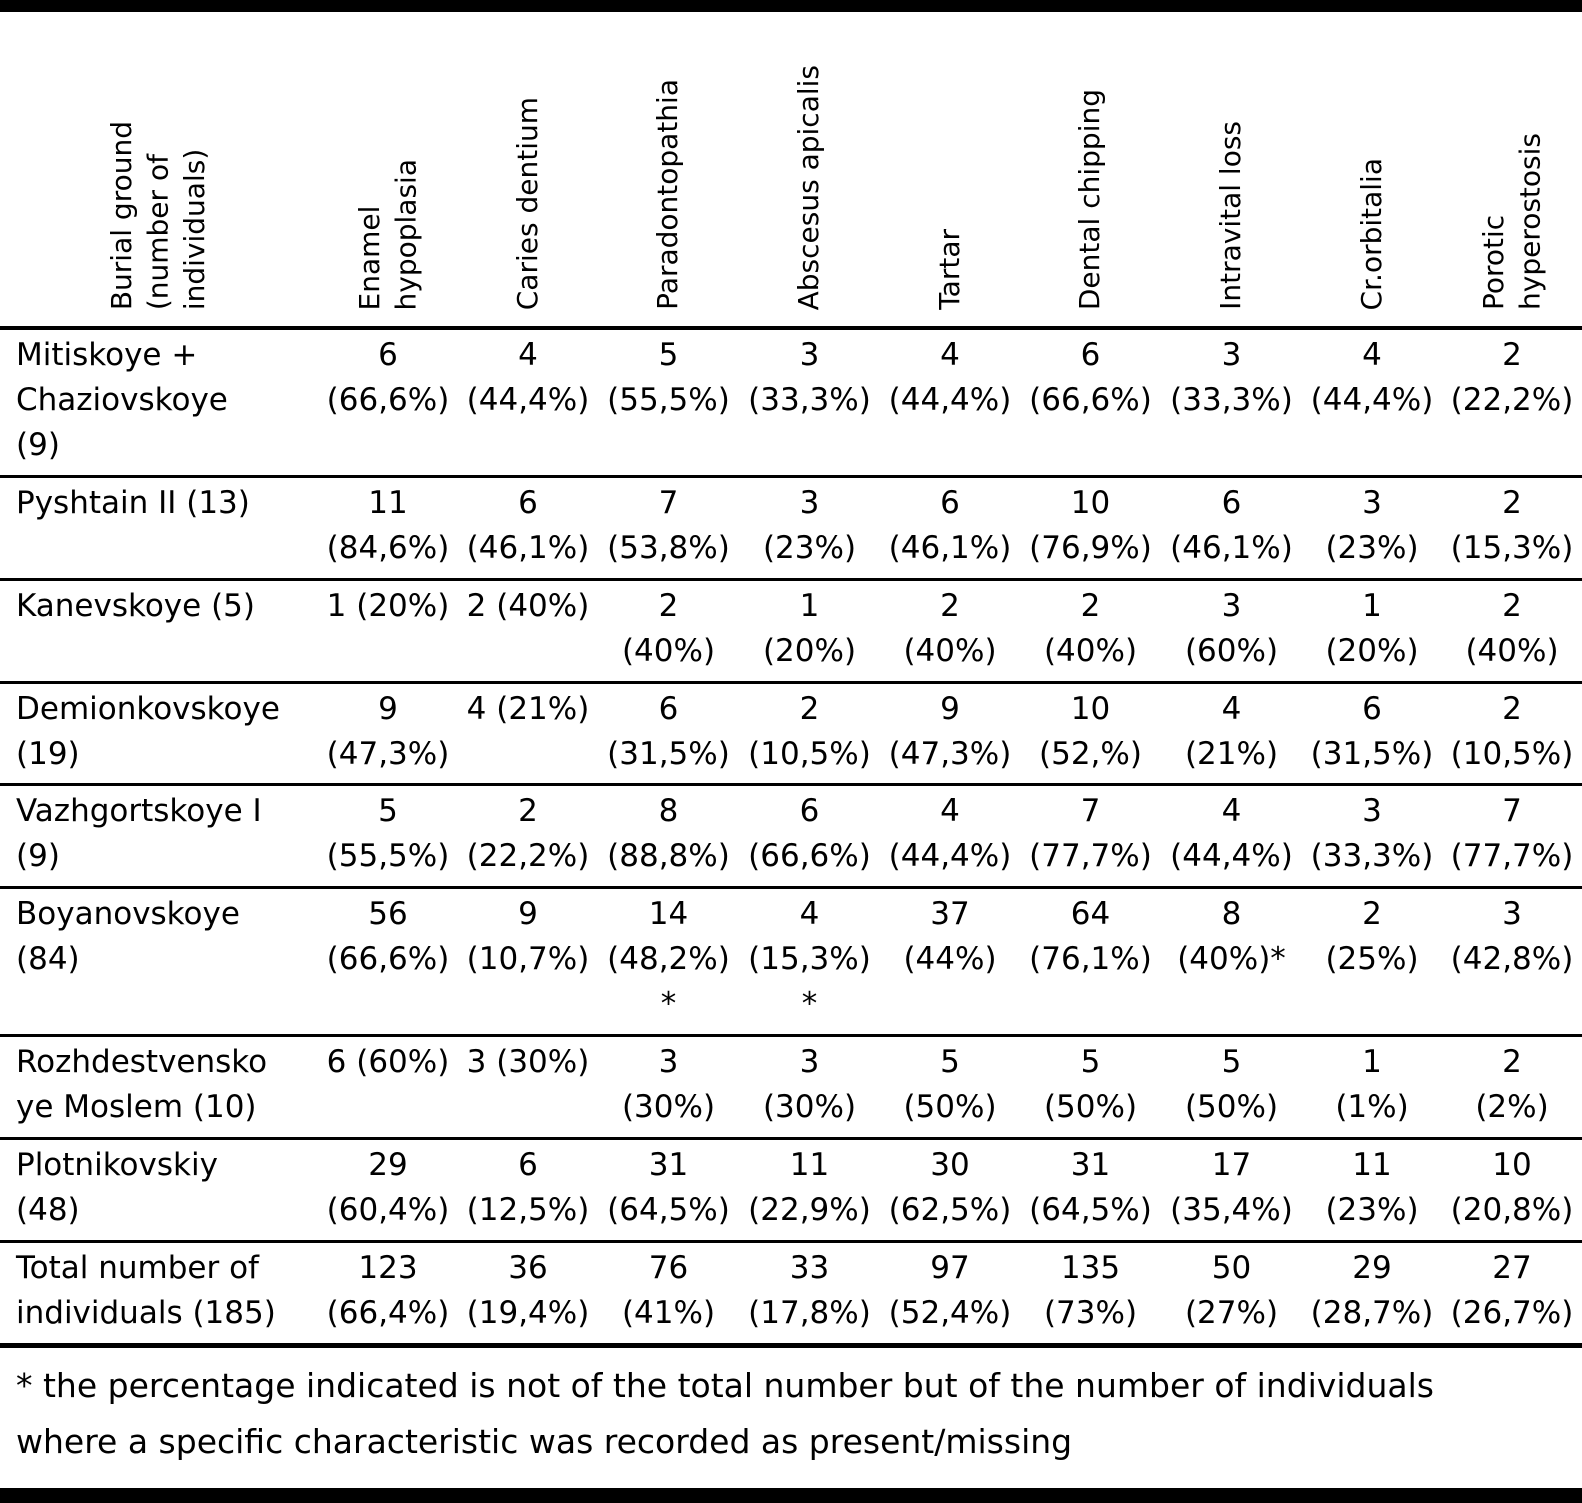 The height and width of the screenshot is (1503, 1582). Describe the element at coordinates (668, 961) in the screenshot. I see `table-cell: 14 (48,2%) *` at that location.